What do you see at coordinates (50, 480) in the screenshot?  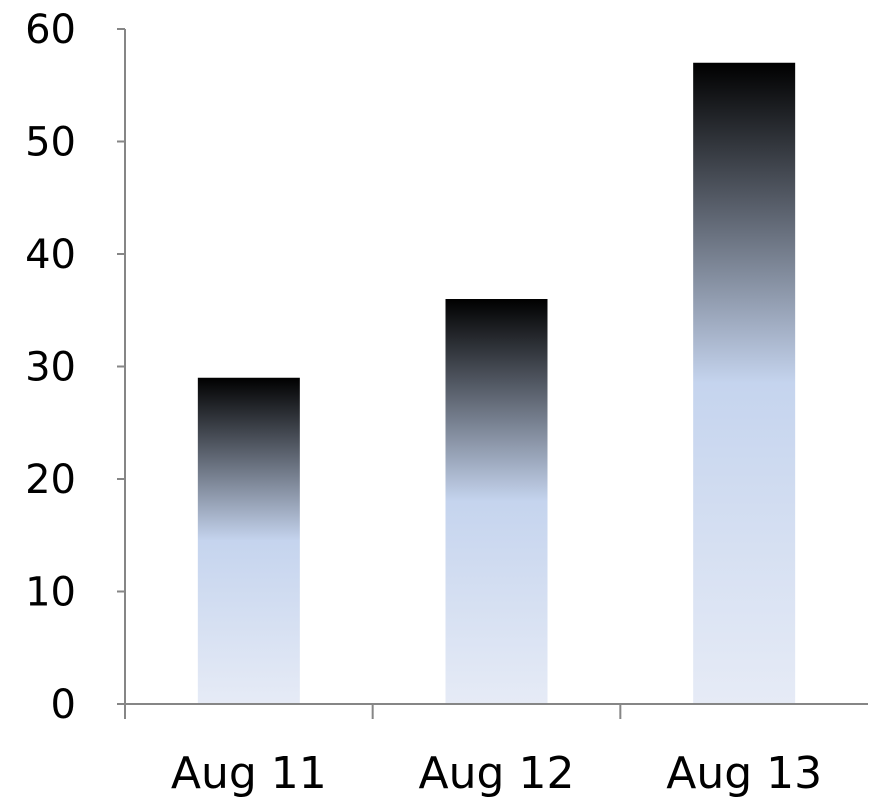 I see `y-tick-label: 20` at bounding box center [50, 480].